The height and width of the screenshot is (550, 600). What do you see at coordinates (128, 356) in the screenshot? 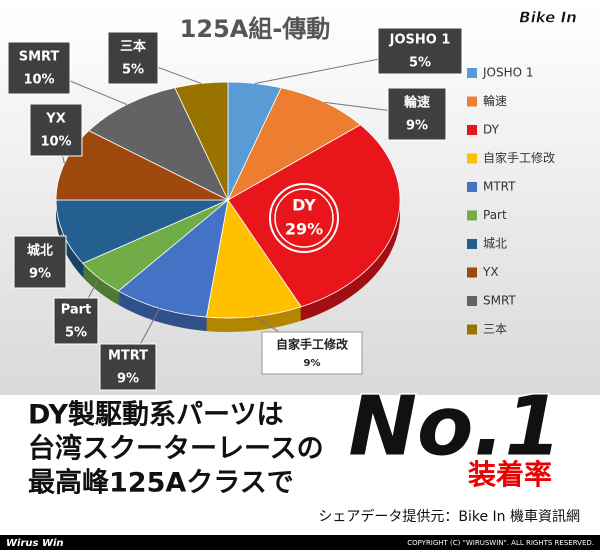
I see `data-label-name: MTRT` at bounding box center [128, 356].